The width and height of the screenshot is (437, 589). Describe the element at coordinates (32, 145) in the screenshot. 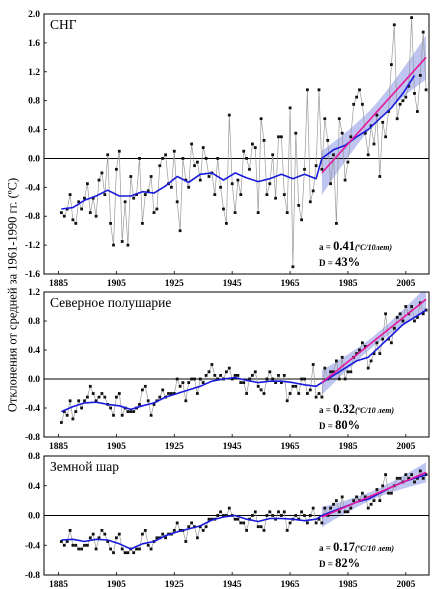

I see `y-tick-labels: 2.0 1.6 1.2 0.8 0.4 0.0 -0.4 -0.8 -1.2 -1.6` at that location.